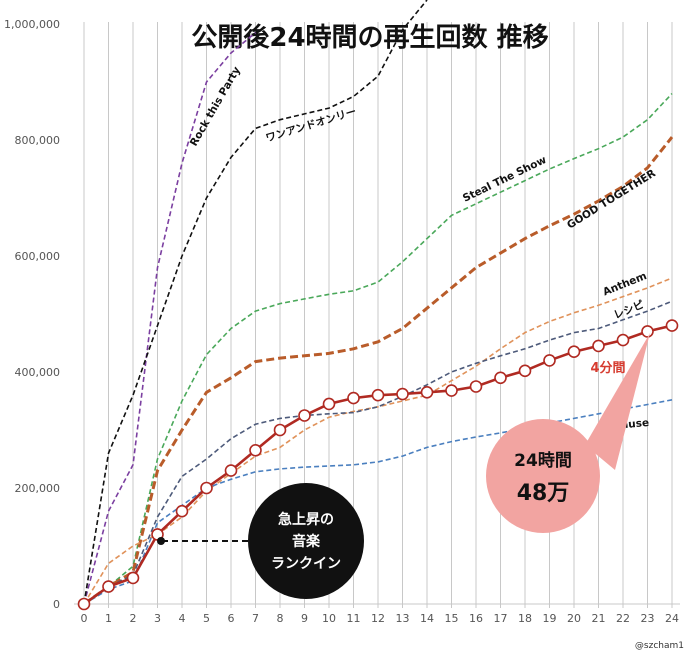  I want to click on x-tick-label: 14, so click(427, 618).